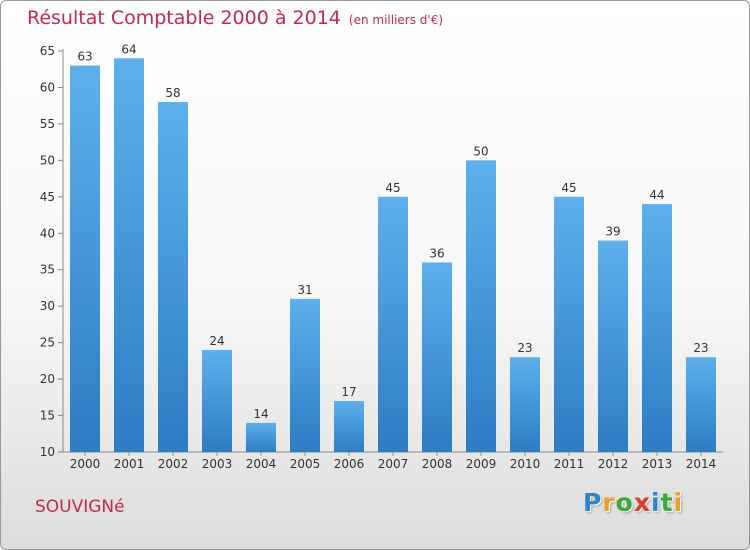 The width and height of the screenshot is (750, 550). I want to click on y-tick-label: 15, so click(47, 416).